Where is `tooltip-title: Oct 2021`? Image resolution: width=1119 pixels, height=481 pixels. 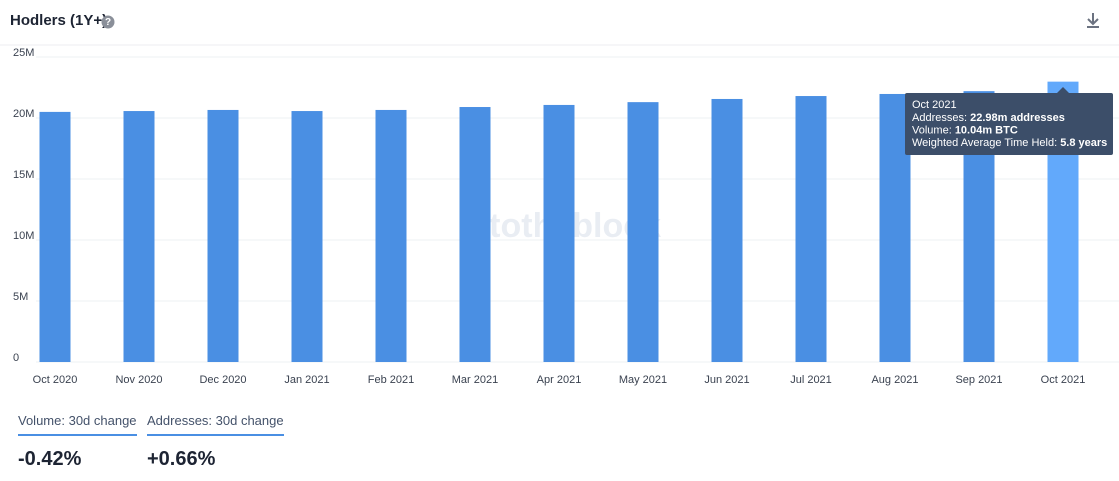 tooltip-title: Oct 2021 is located at coordinates (934, 105).